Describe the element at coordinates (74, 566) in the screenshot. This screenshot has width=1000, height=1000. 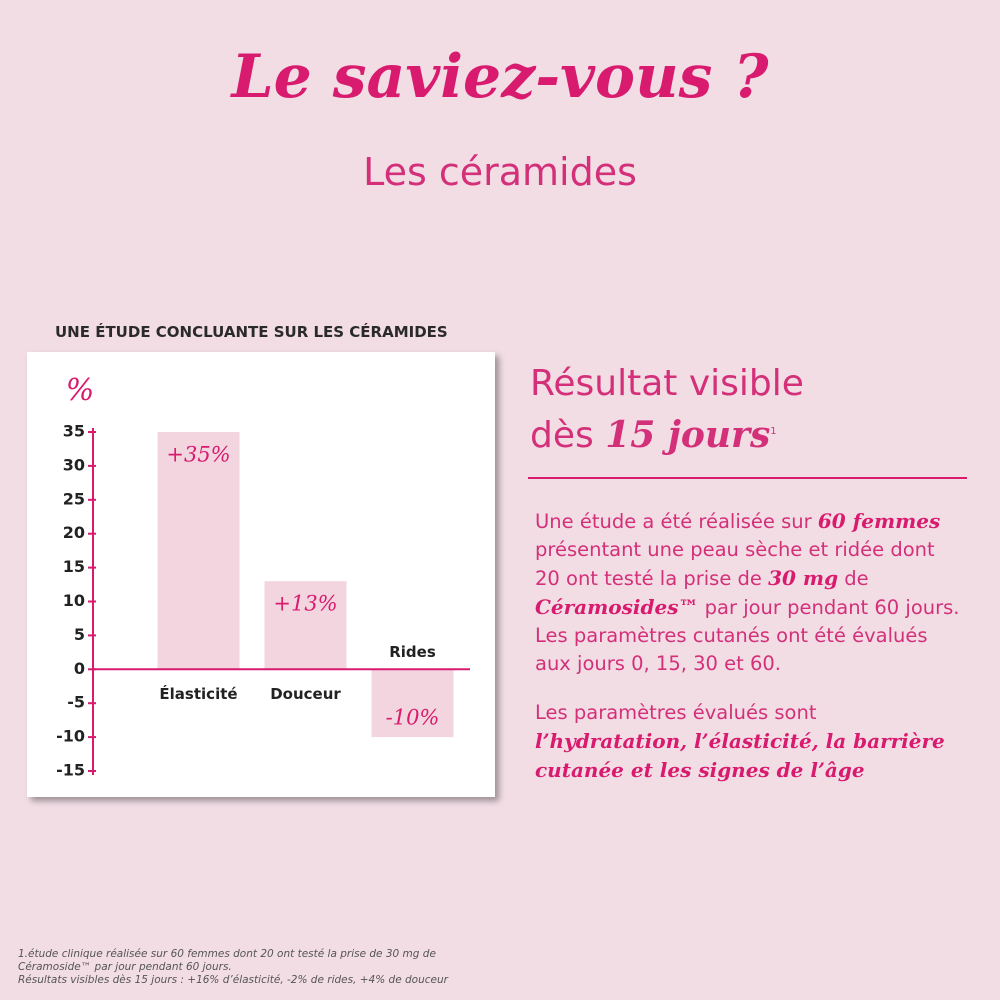
I see `y-tick-label: 15` at that location.